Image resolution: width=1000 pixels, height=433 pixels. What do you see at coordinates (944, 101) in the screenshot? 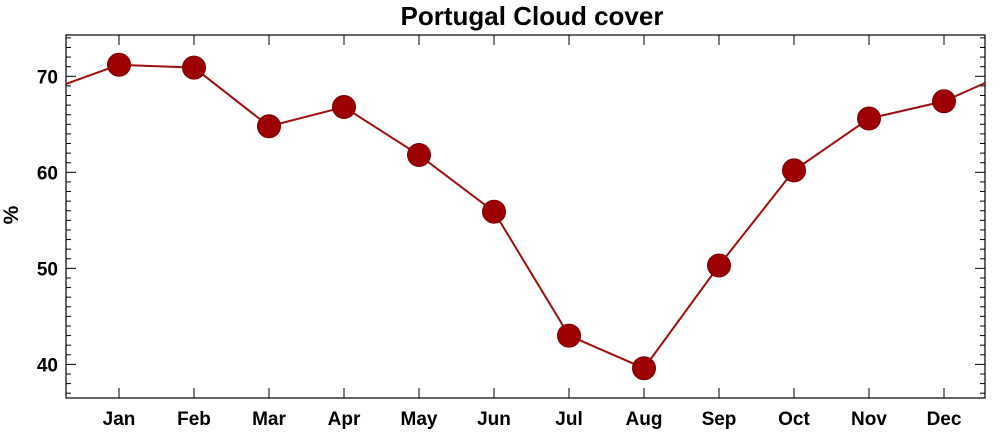
I see `data-point-dec` at bounding box center [944, 101].